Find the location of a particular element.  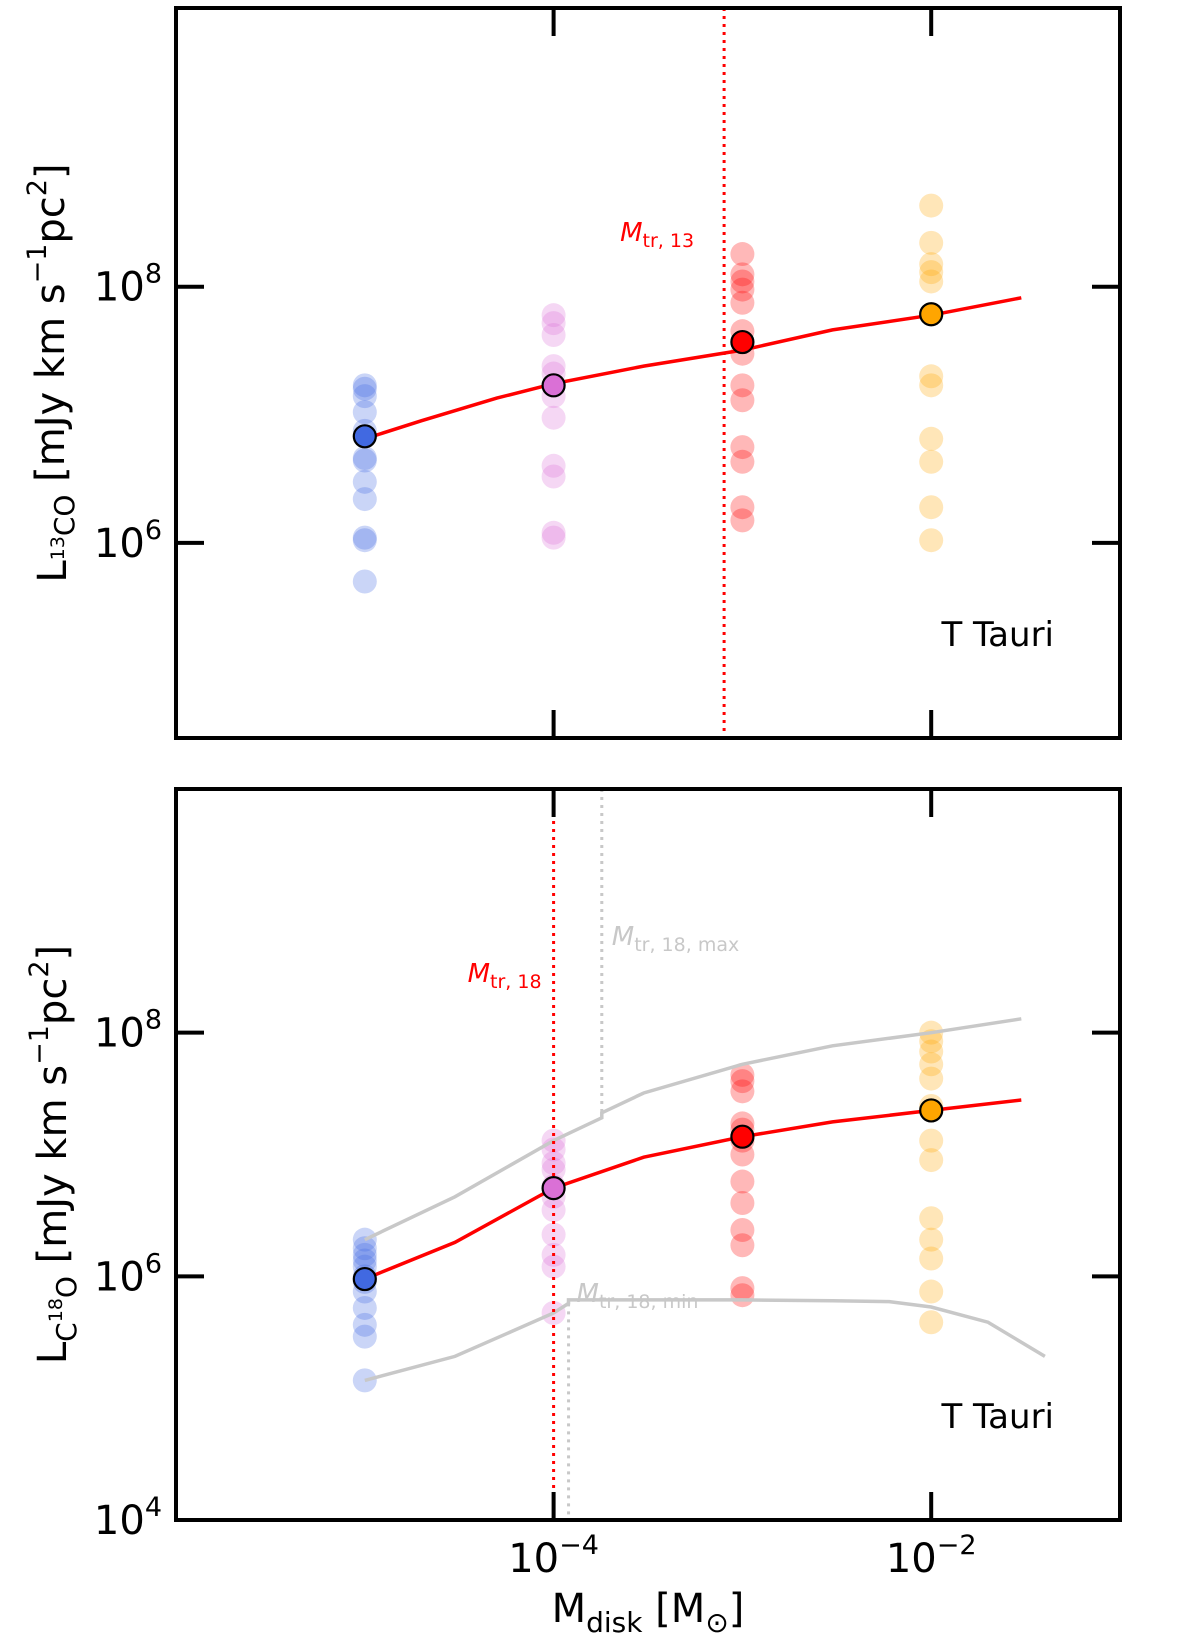

x-tick-label: 10⁻⁴ is located at coordinates (553, 1556).